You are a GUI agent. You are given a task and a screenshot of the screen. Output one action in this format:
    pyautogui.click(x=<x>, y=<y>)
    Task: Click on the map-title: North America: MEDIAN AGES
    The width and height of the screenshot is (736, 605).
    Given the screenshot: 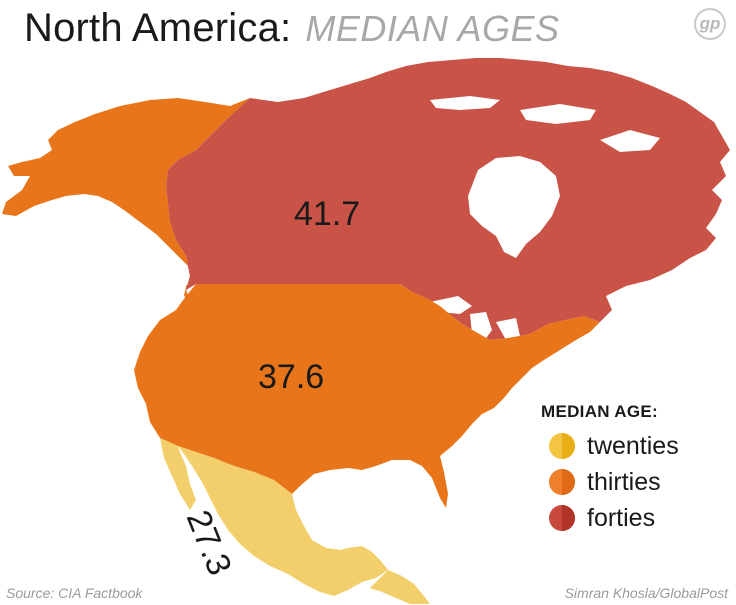 What is the action you would take?
    pyautogui.click(x=292, y=31)
    